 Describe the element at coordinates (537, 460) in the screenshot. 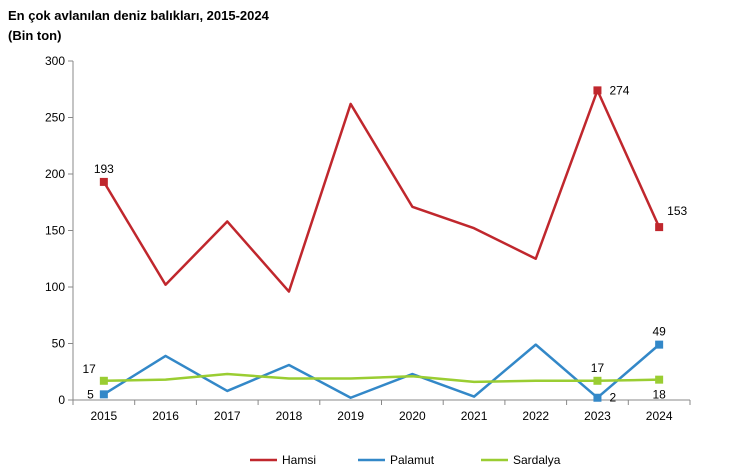

I see `legend-label: Sardalya` at that location.